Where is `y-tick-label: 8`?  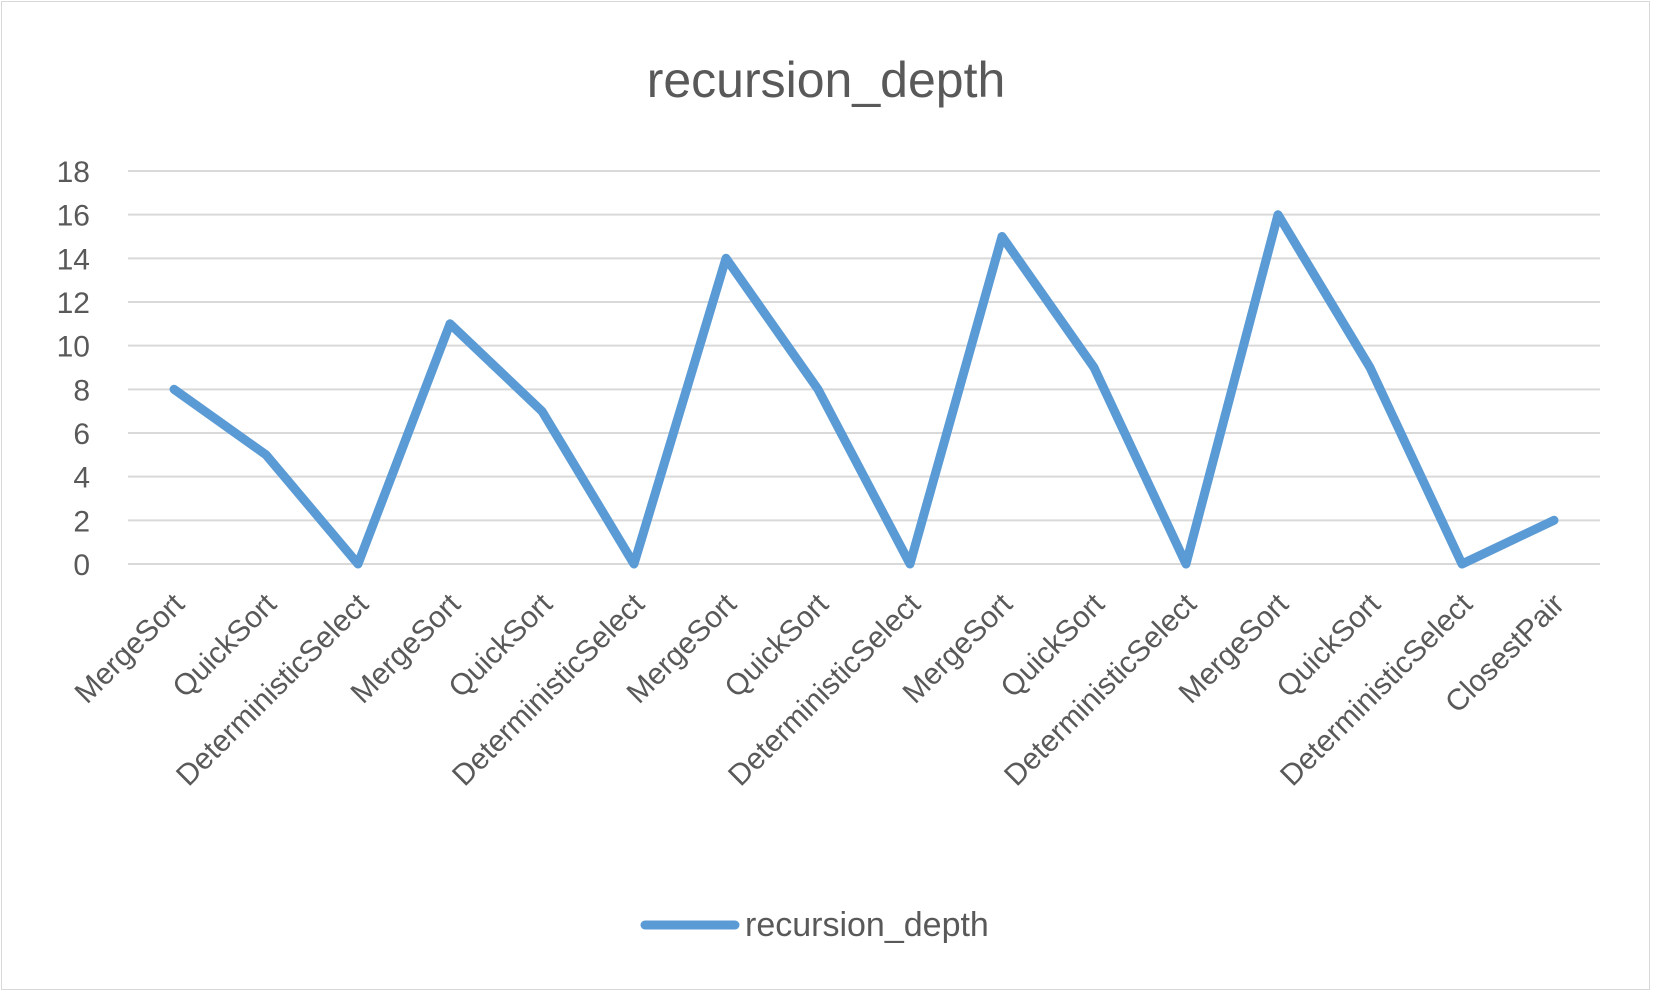
y-tick-label: 8 is located at coordinates (81, 390).